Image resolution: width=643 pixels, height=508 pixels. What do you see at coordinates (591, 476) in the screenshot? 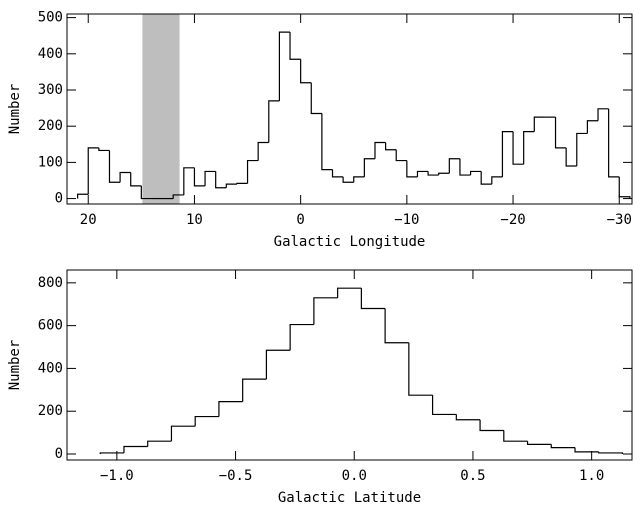
I see `x-tick-label: 1.0` at bounding box center [591, 476].